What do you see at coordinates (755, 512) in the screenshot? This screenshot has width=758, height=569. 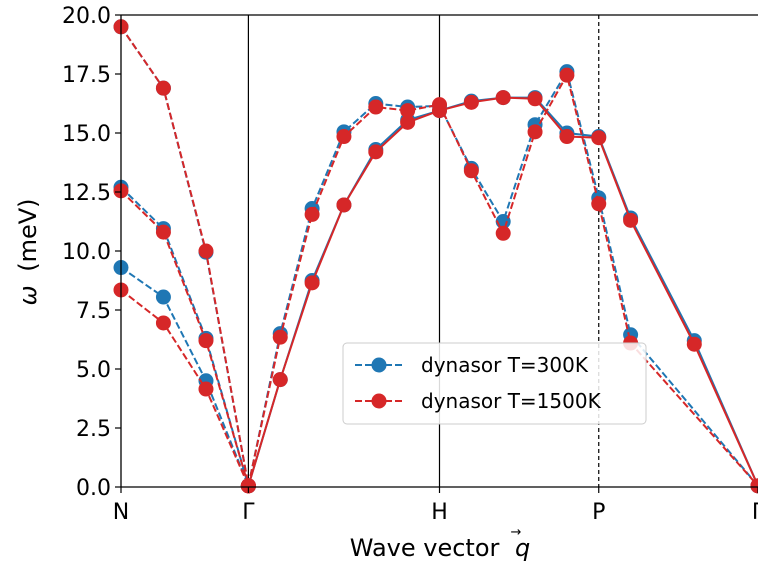 I see `x-tick-label-4: Γ` at bounding box center [755, 512].